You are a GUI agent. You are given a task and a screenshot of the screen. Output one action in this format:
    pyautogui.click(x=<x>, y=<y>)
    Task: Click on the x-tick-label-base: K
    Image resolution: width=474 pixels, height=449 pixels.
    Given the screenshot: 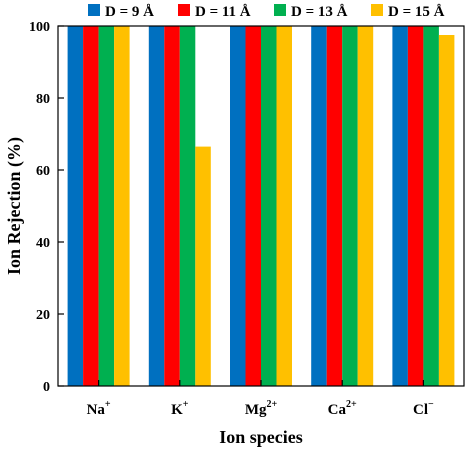 What is the action you would take?
    pyautogui.click(x=177, y=410)
    